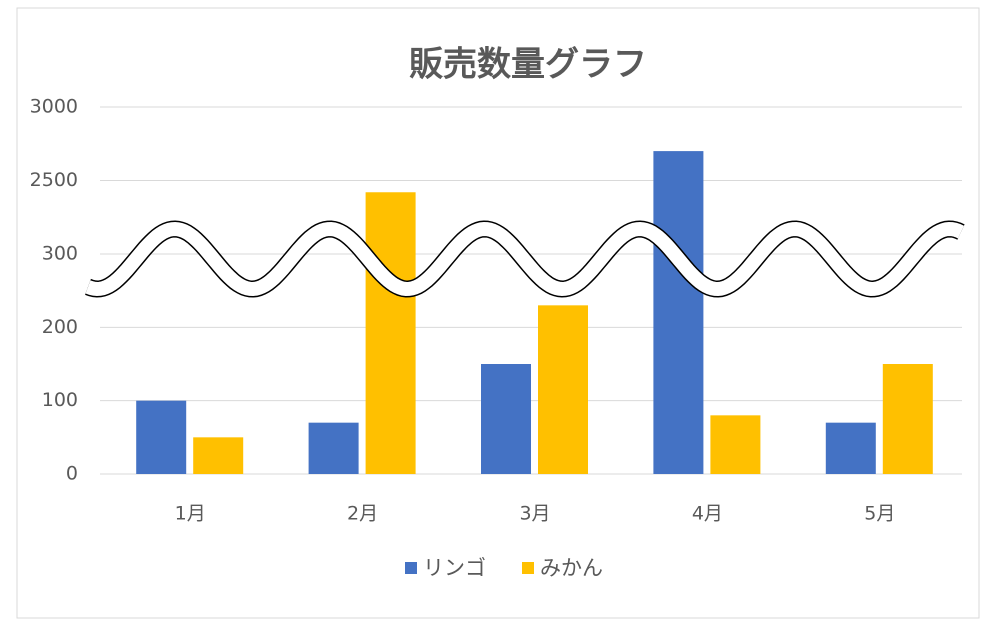 The width and height of the screenshot is (999, 624). What do you see at coordinates (454, 568) in the screenshot?
I see `legend-label: リンゴ` at bounding box center [454, 568].